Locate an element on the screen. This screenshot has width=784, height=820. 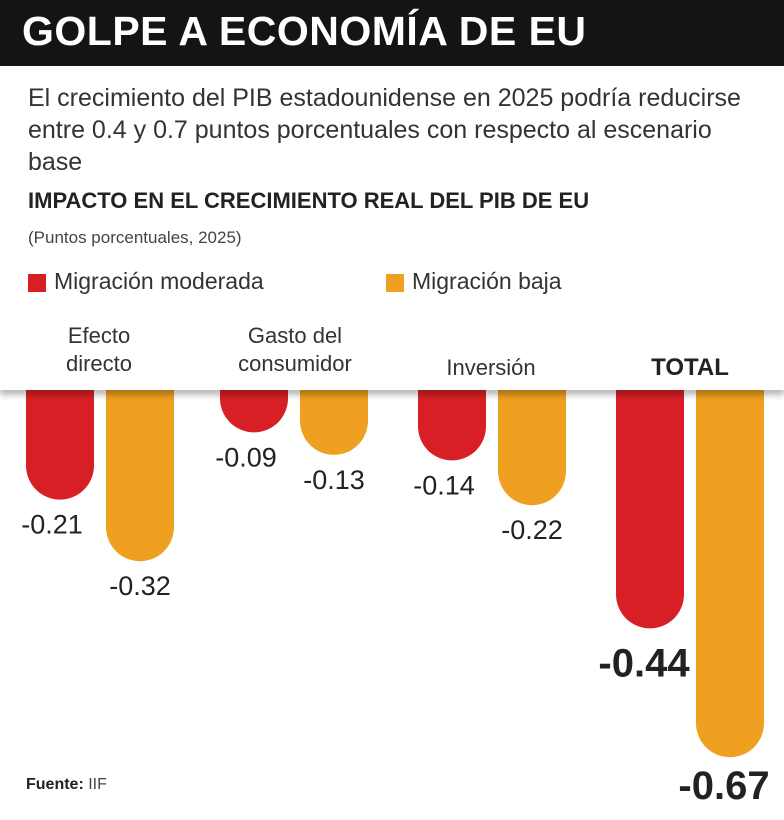
legend-label-moderada: Migración moderada is located at coordinates (159, 281).